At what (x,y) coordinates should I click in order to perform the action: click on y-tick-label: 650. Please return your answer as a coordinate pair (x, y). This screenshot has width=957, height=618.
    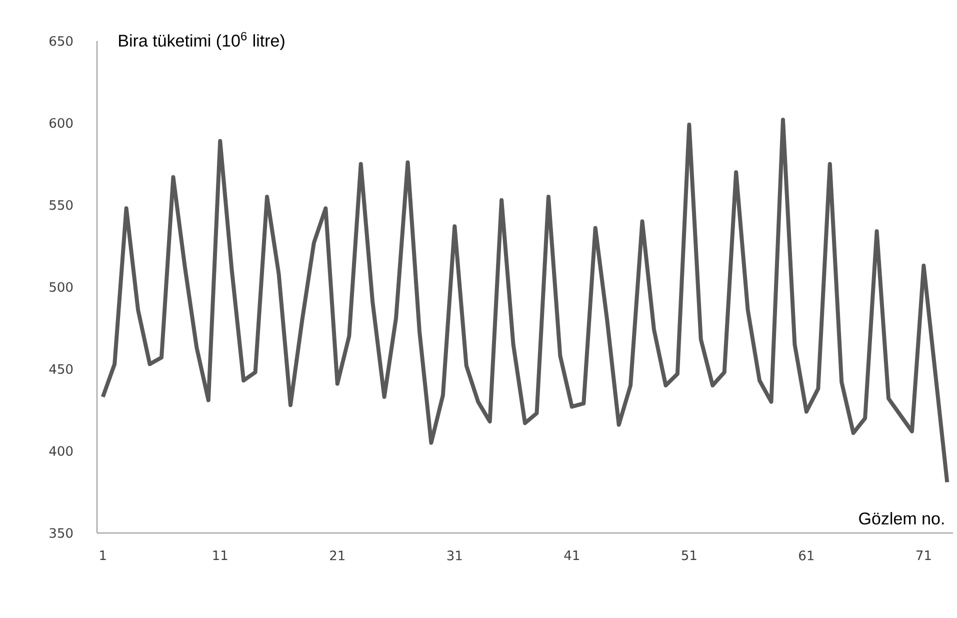
    Looking at the image, I should click on (61, 41).